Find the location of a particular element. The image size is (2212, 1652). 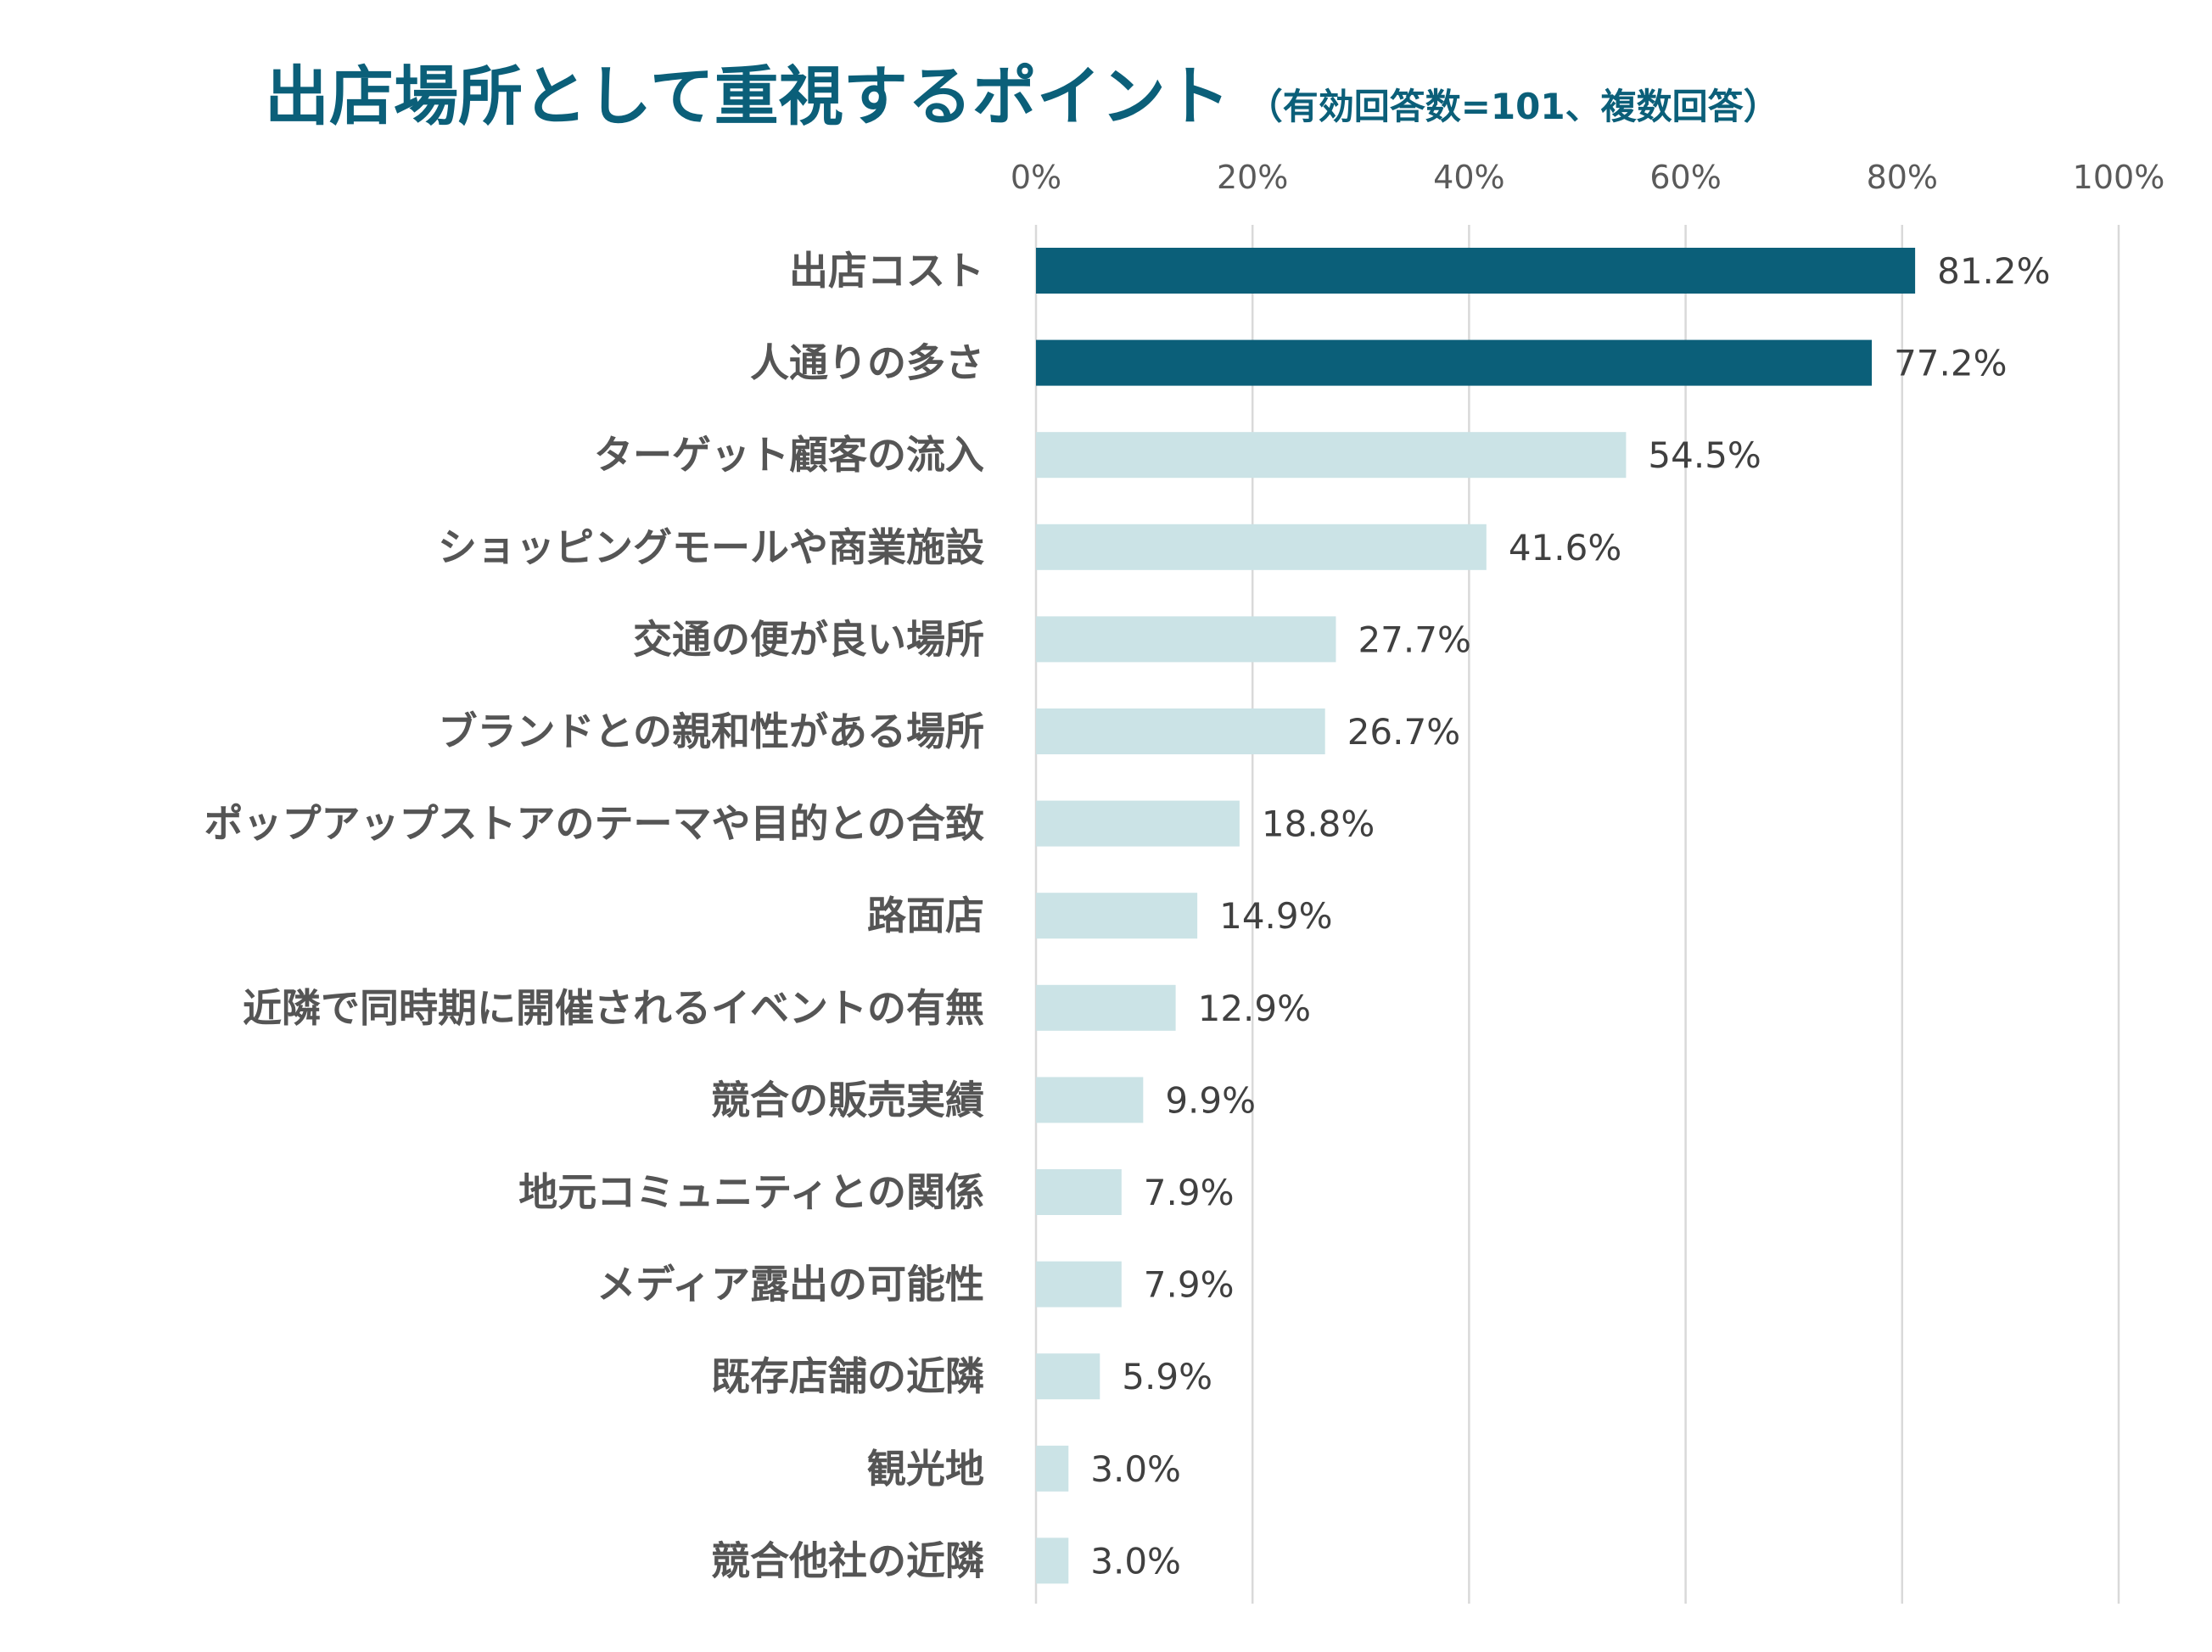

category-label: ポップアップストアのテーマや目的との合致 is located at coordinates (594, 824).